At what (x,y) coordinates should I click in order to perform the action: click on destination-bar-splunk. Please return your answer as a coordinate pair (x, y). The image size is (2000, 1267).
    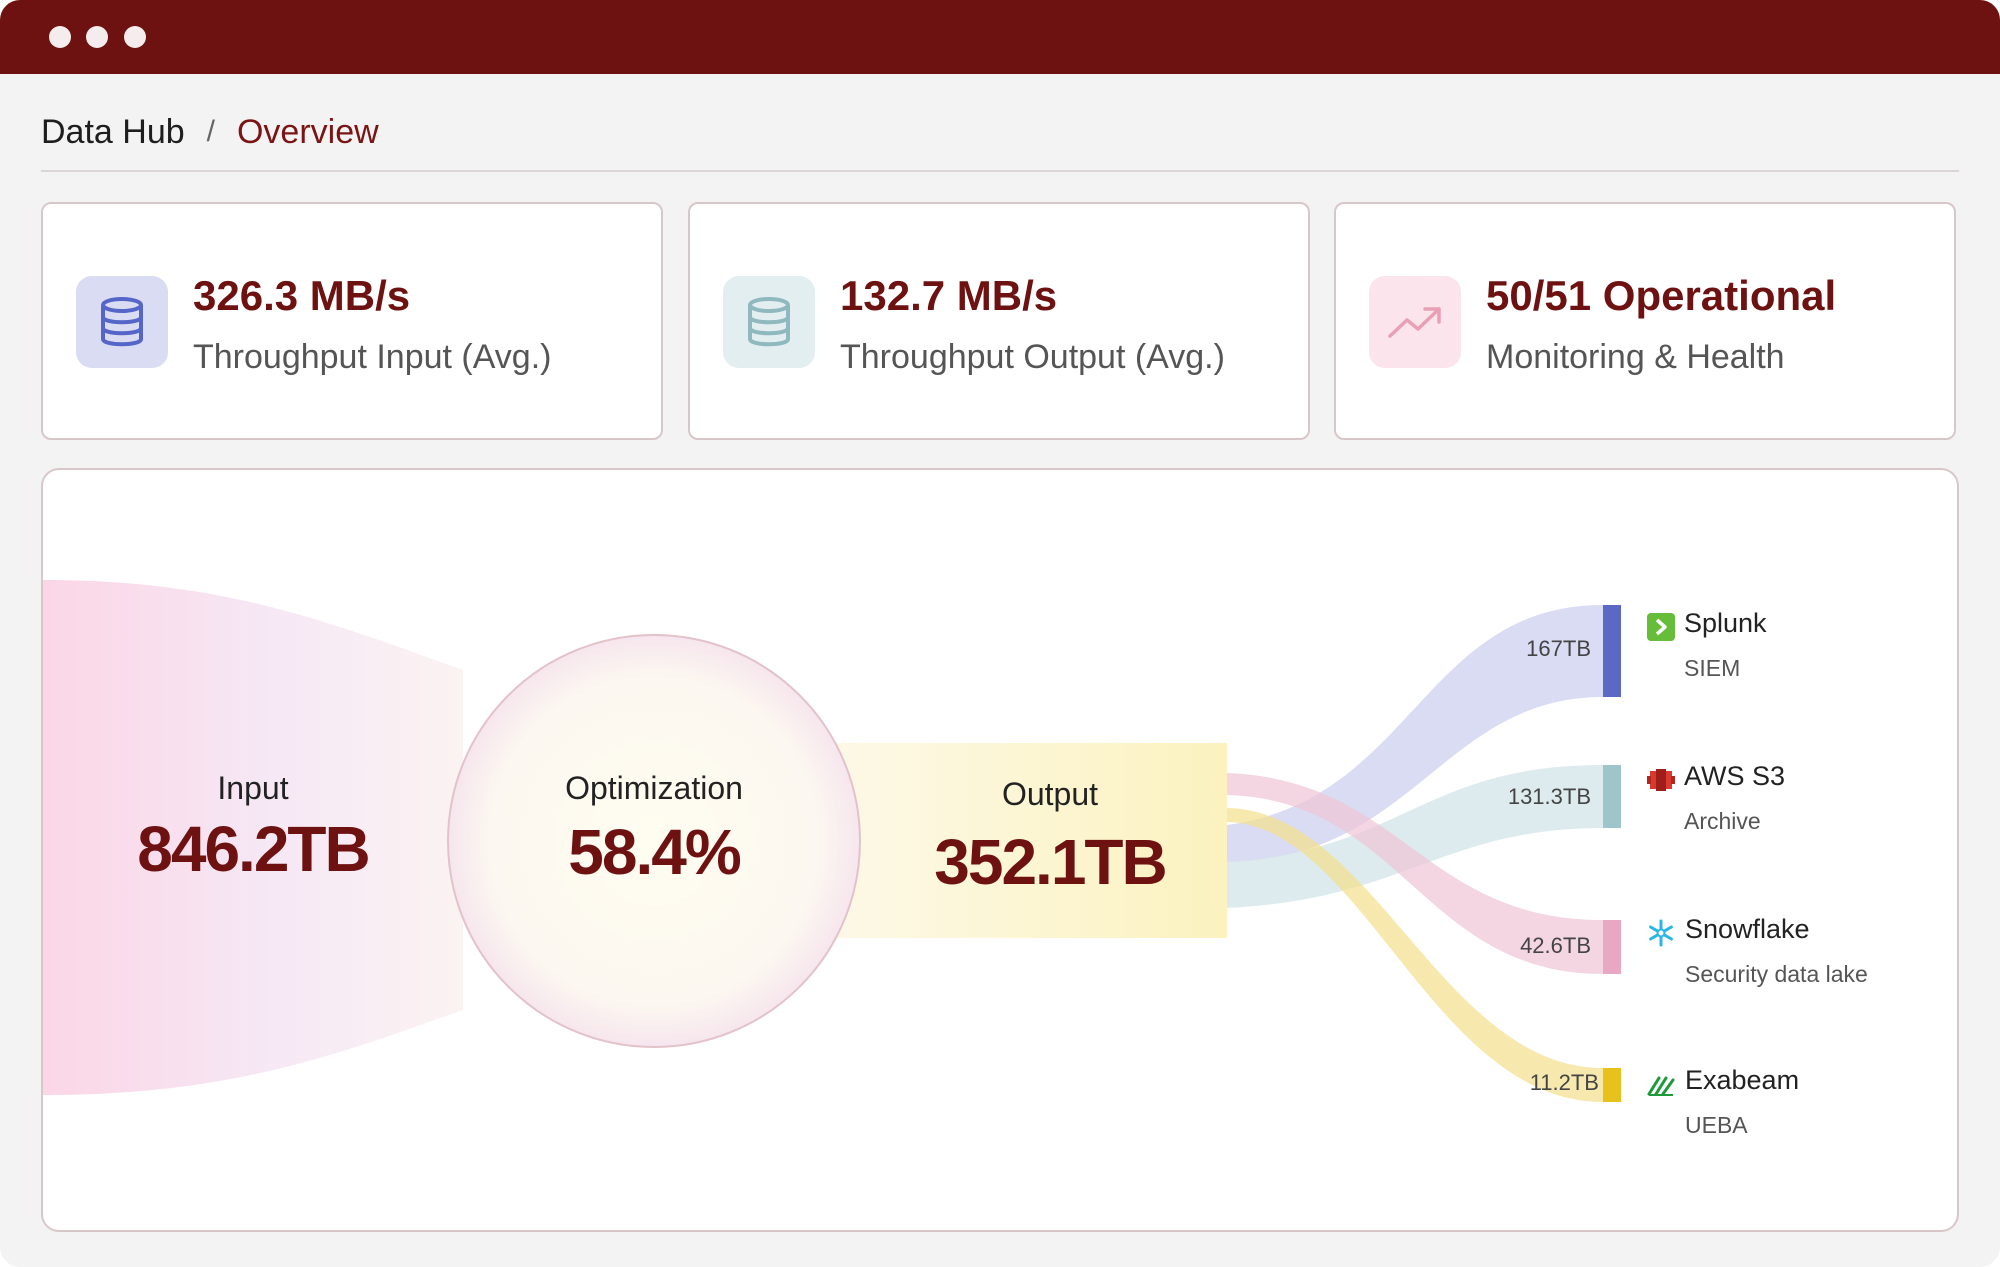
    Looking at the image, I should click on (1612, 651).